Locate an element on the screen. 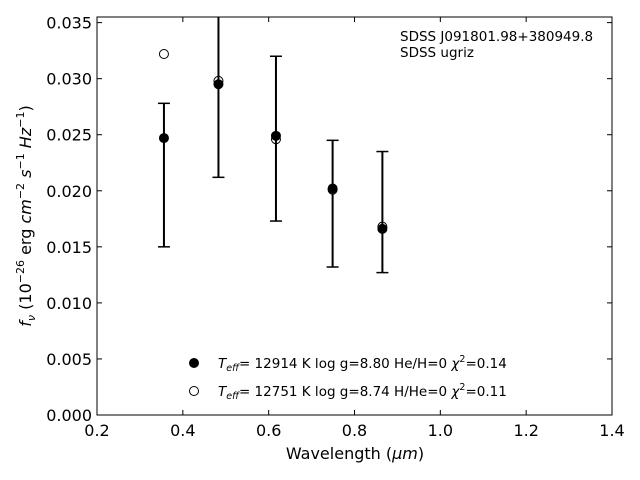  y-tick-label: 0.015 is located at coordinates (69, 247).